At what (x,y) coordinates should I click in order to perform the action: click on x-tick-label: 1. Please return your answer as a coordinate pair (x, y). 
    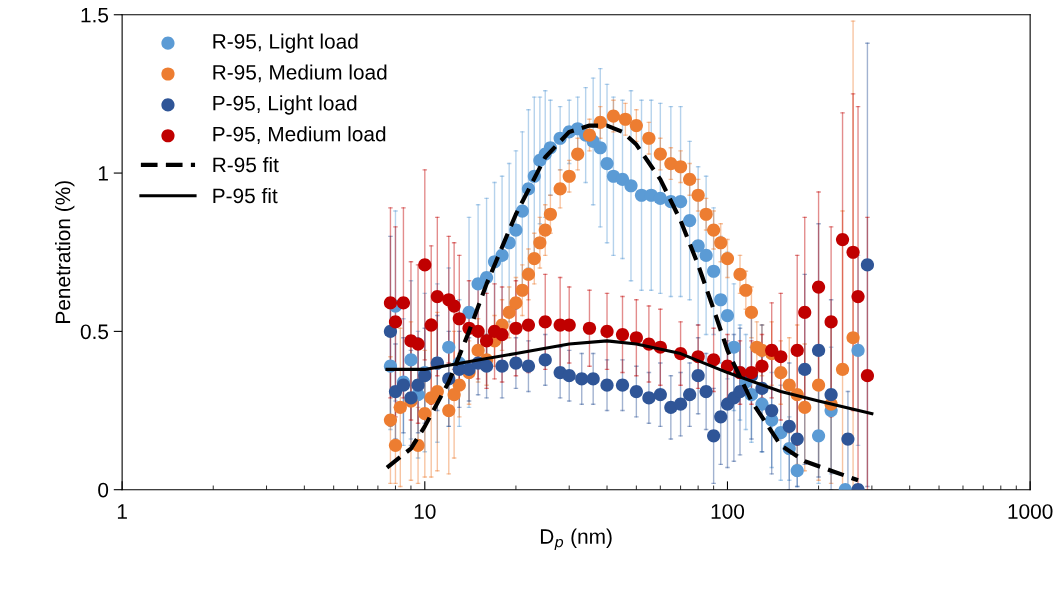
    Looking at the image, I should click on (122, 511).